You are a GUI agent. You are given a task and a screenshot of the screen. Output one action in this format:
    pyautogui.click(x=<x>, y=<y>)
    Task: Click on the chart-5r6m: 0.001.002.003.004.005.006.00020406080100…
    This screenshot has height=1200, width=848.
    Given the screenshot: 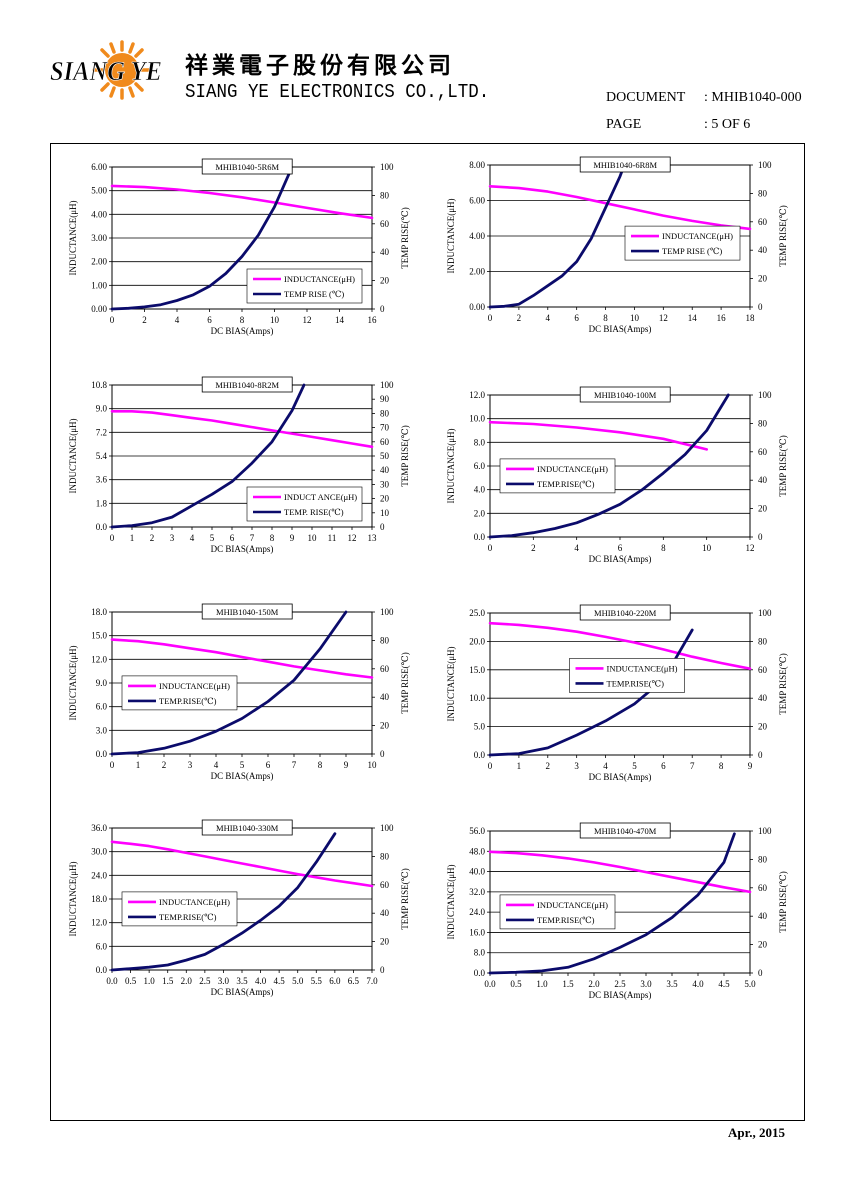 What is the action you would take?
    pyautogui.click(x=239, y=247)
    